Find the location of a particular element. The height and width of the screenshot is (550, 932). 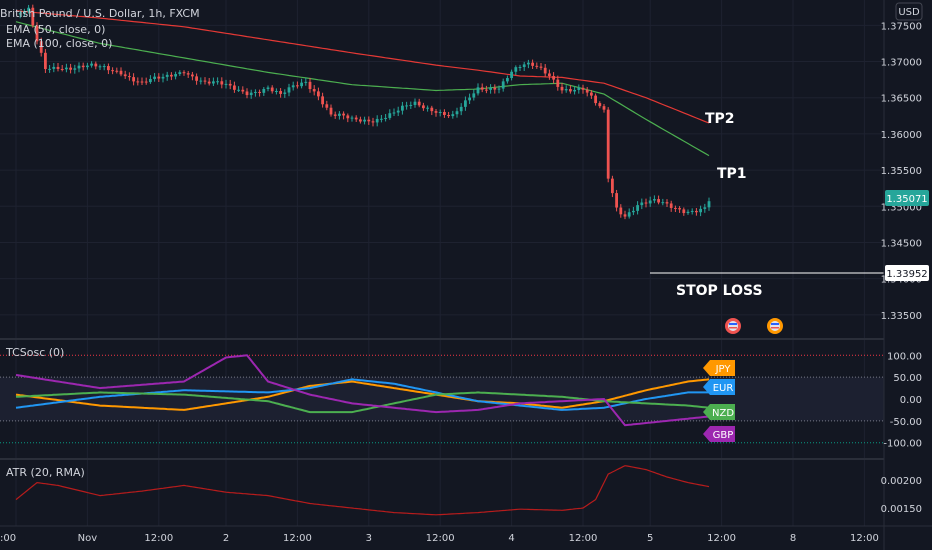

currency-tag-gbp is located at coordinates (719, 434).